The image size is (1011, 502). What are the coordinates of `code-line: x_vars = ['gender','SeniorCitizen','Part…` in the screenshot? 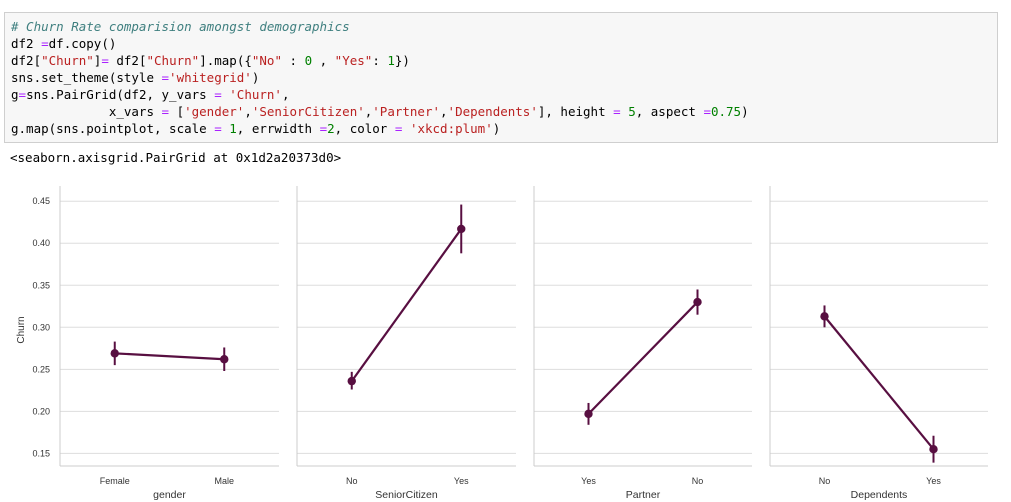 It's located at (504, 111).